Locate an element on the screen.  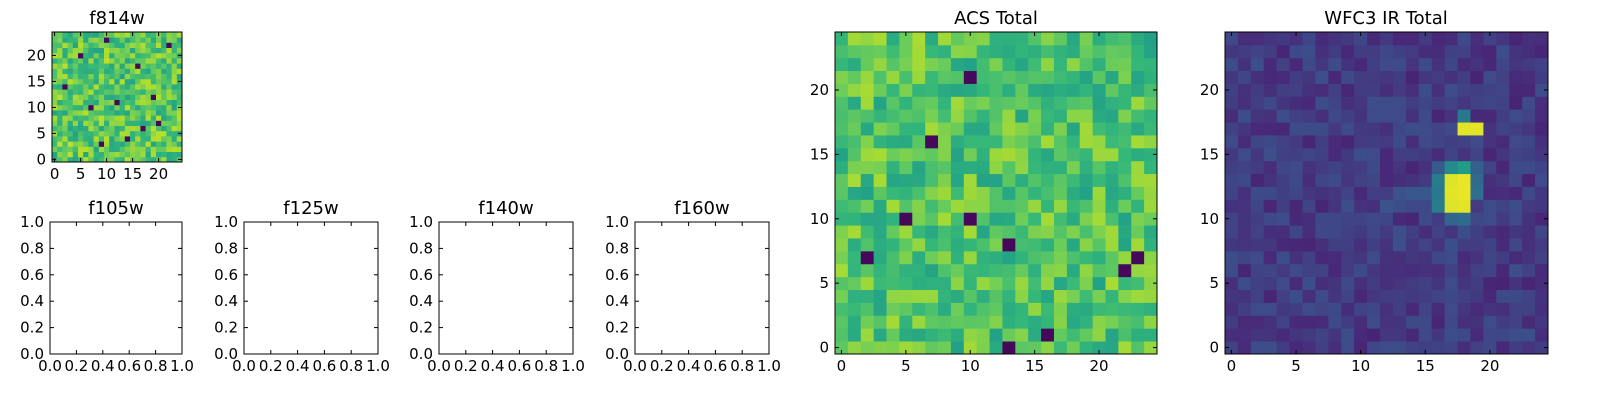
x-tick-label: 0.6 is located at coordinates (324, 366).